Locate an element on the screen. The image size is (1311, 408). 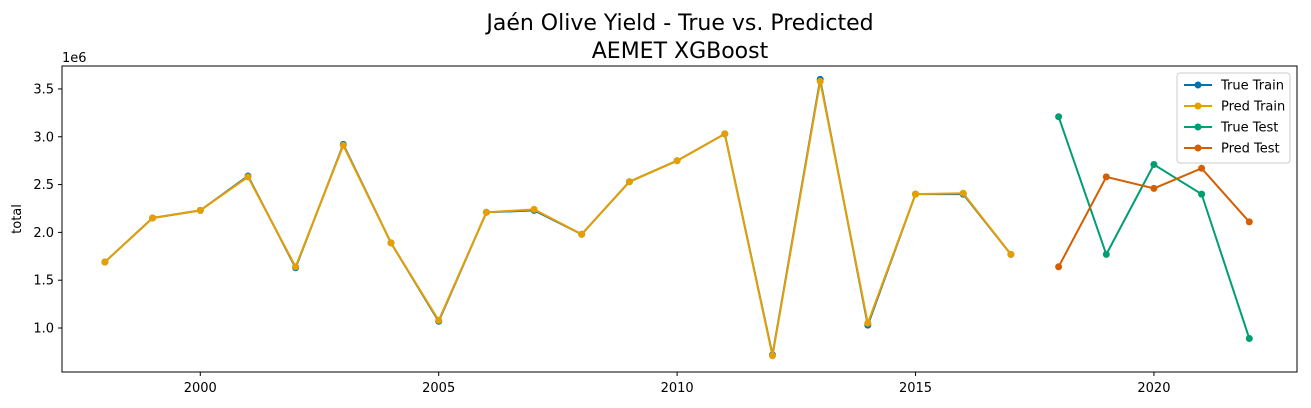
legend: True Train Pred Train True Test Pred Test is located at coordinates (1233, 118).